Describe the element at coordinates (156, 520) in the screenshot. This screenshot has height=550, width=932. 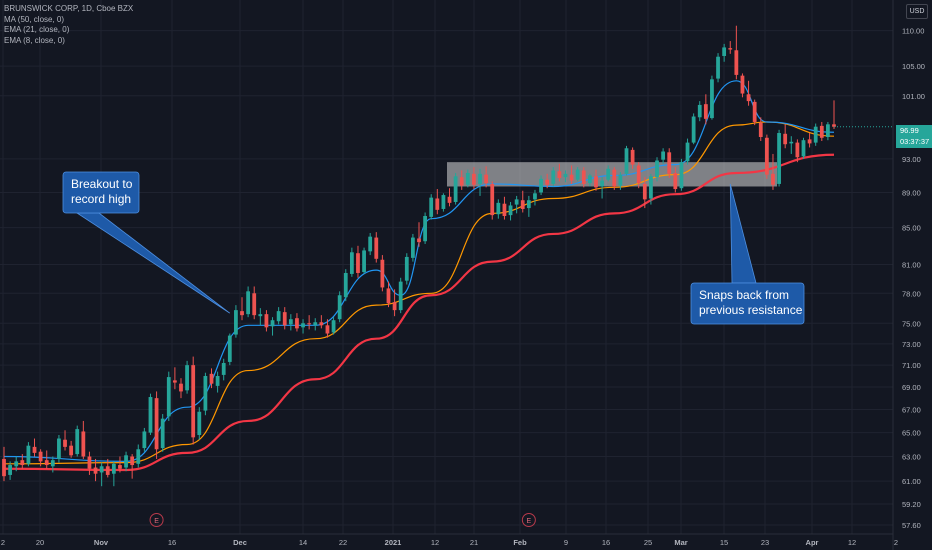
I see `earnings-marker: E` at that location.